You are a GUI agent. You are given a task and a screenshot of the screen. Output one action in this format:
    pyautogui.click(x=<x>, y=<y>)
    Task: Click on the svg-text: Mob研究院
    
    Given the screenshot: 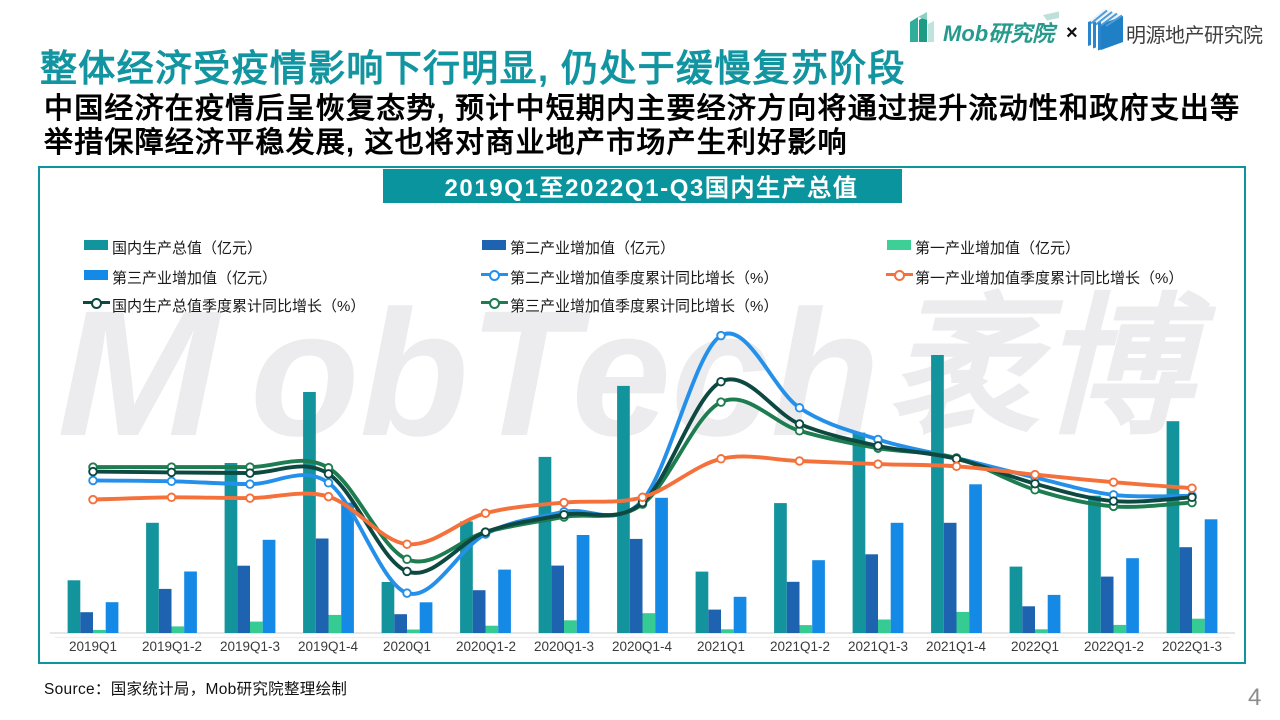 What is the action you would take?
    pyautogui.click(x=1000, y=33)
    